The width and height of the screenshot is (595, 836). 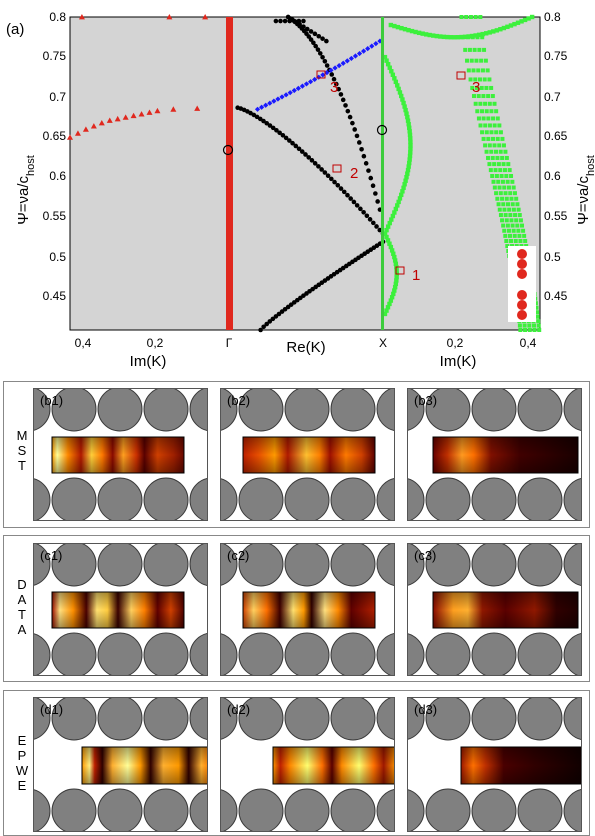 What do you see at coordinates (306, 343) in the screenshot?
I see `x-ticks: 0,4 0,2 Γ X 0,2 0,4` at bounding box center [306, 343].